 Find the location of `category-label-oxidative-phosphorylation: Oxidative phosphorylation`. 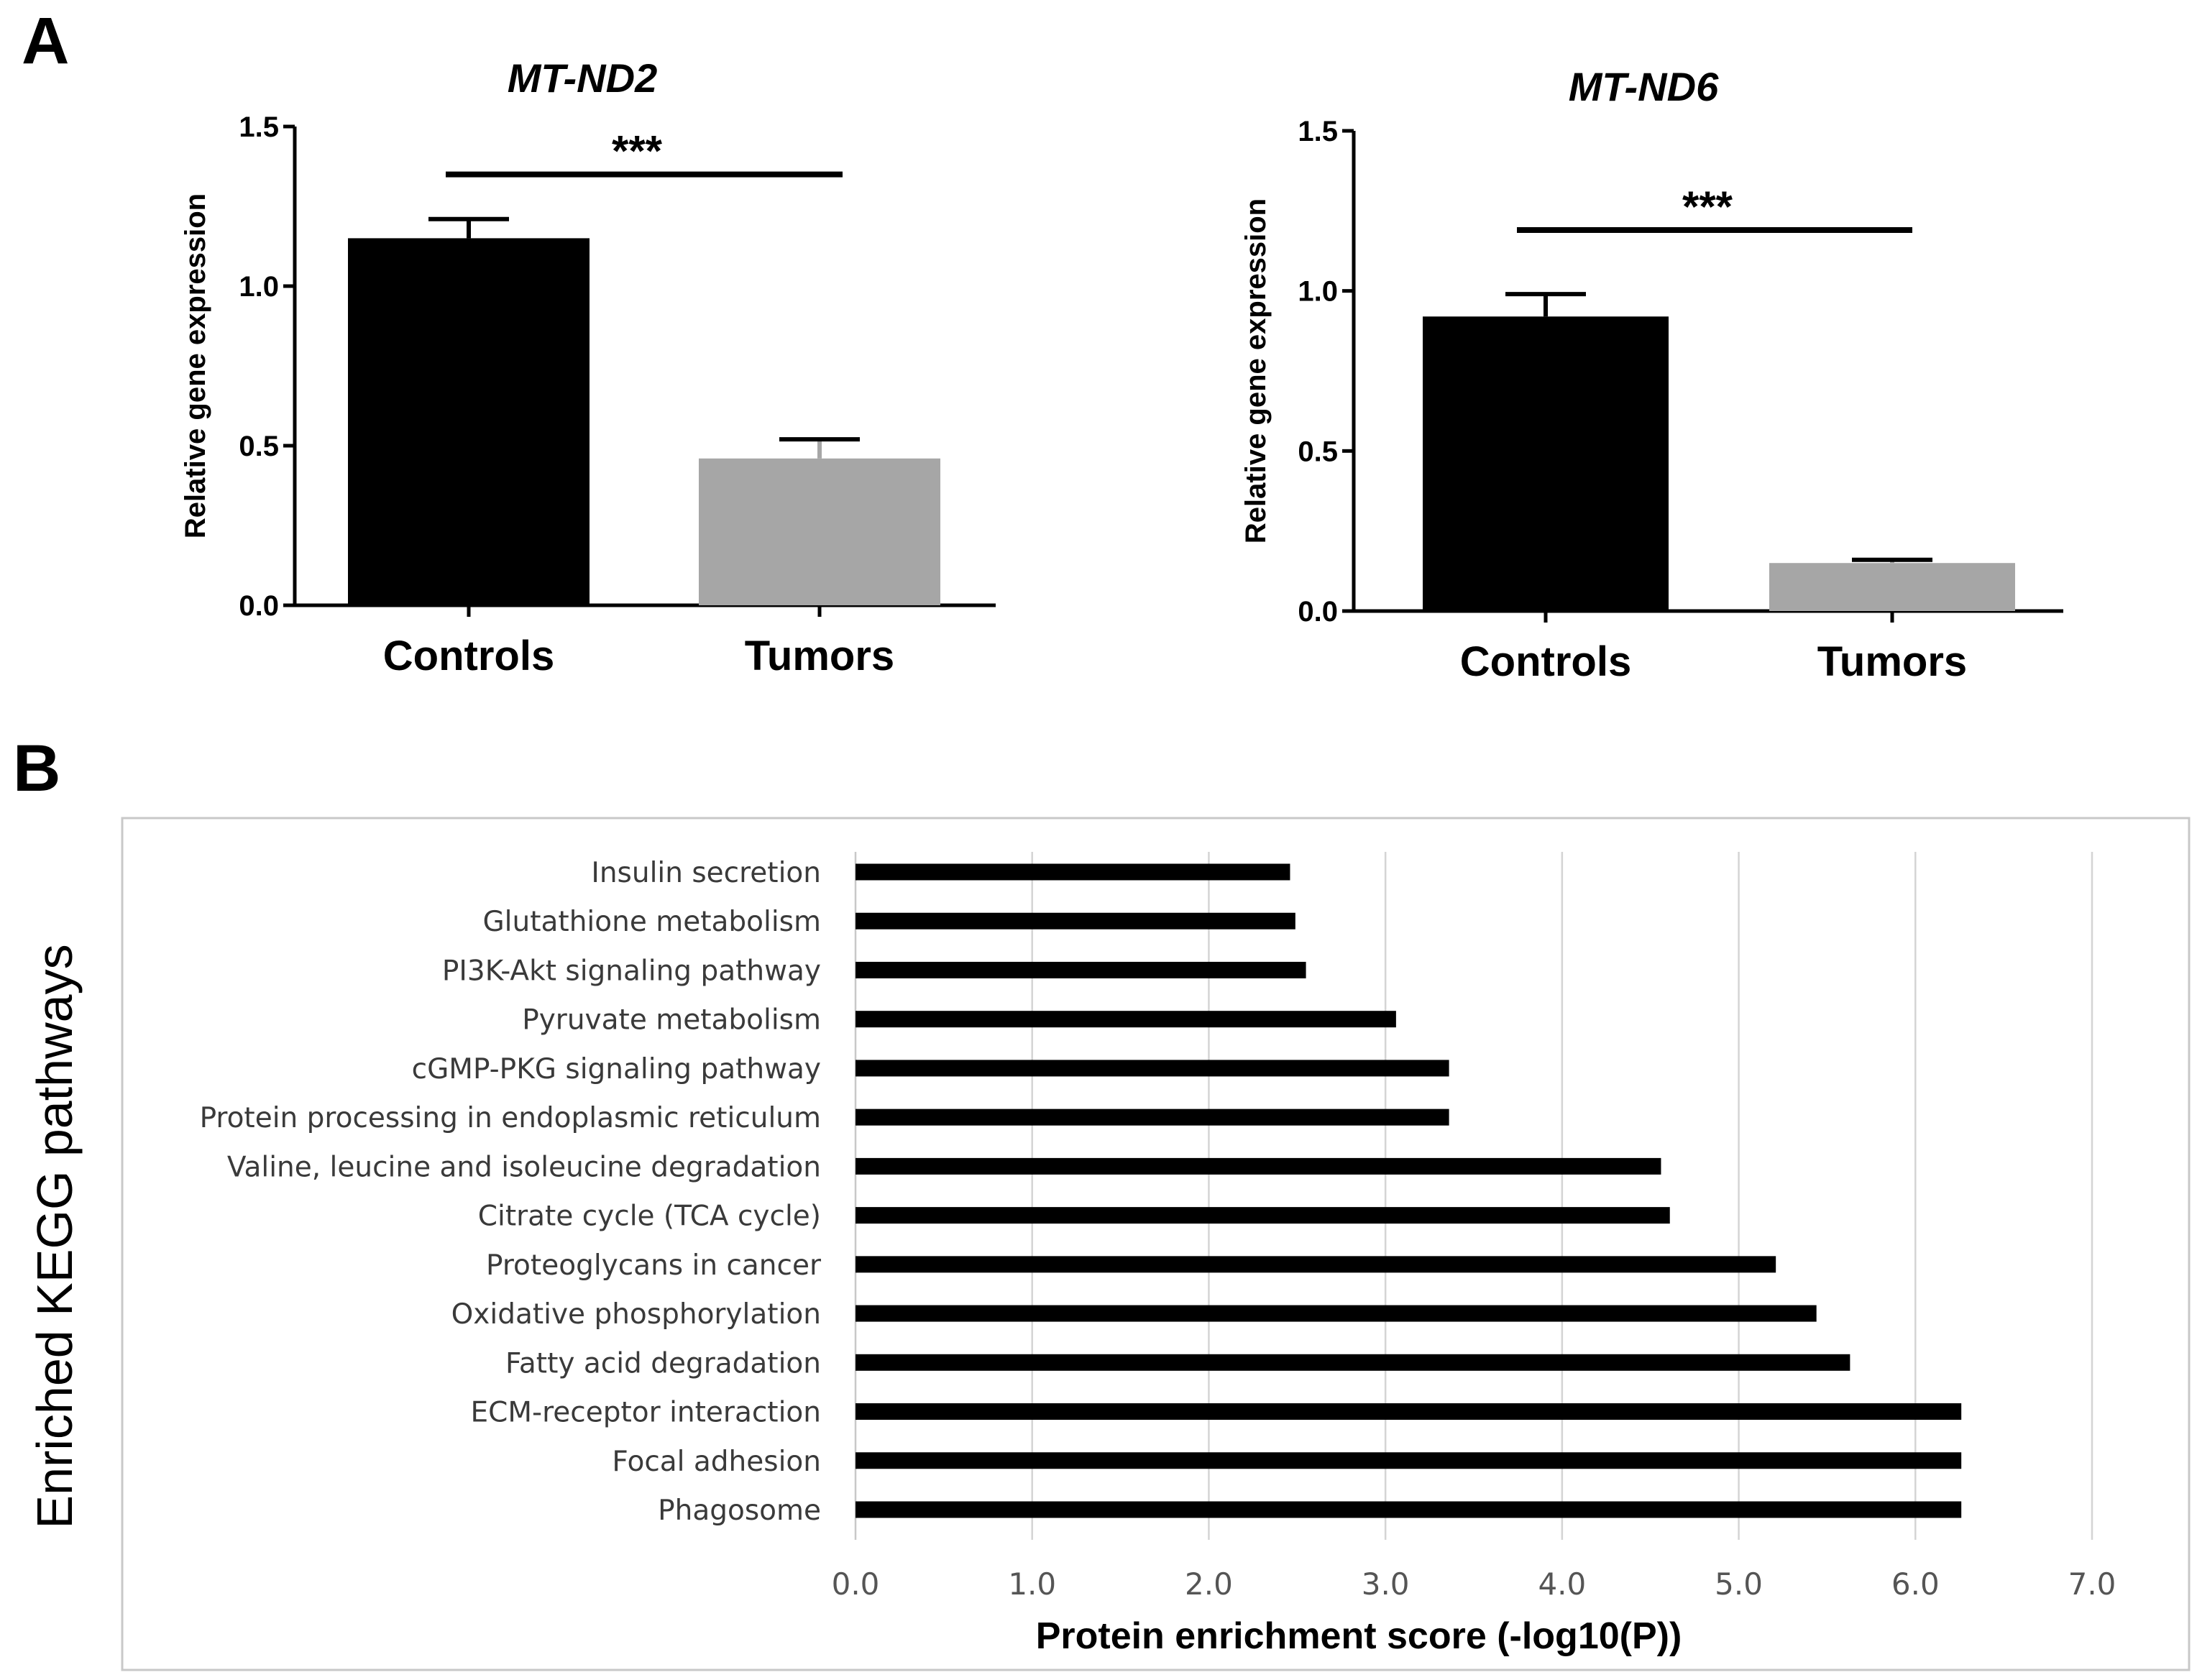

category-label-oxidative-phosphorylation: Oxidative phosphorylation is located at coordinates (636, 1314).